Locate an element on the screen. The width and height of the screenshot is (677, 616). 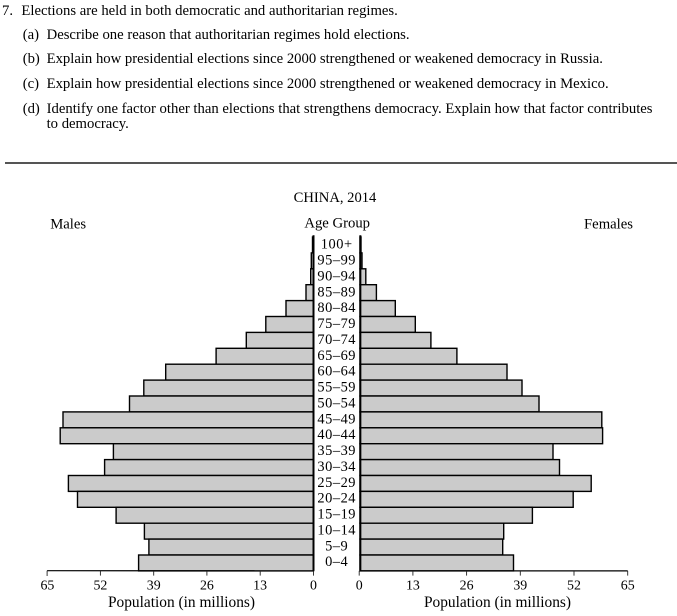
svg-text: 15–19 is located at coordinates (336, 515).